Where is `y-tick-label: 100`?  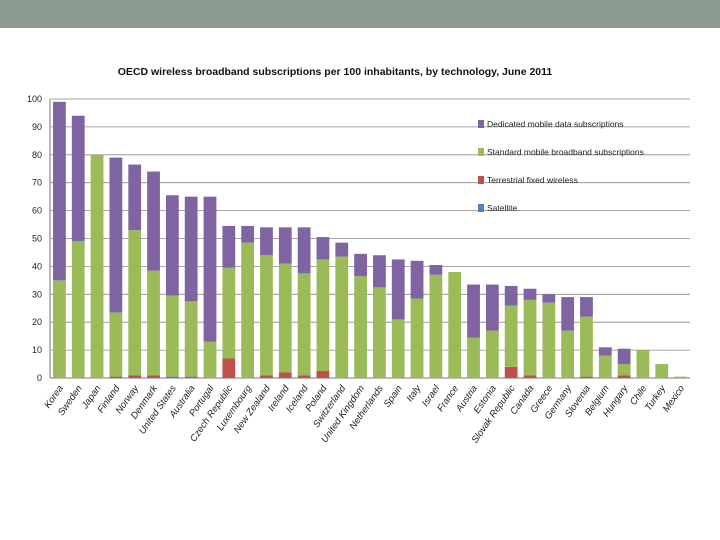
y-tick-label: 100 is located at coordinates (34, 99).